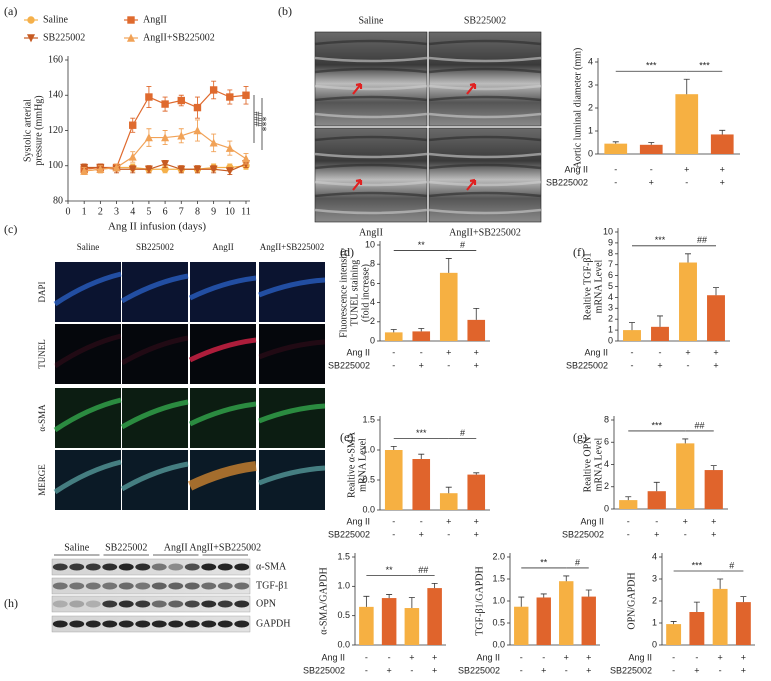  What do you see at coordinates (368, 479) in the screenshot?
I see `y-tick-label: 0.5` at bounding box center [368, 479].